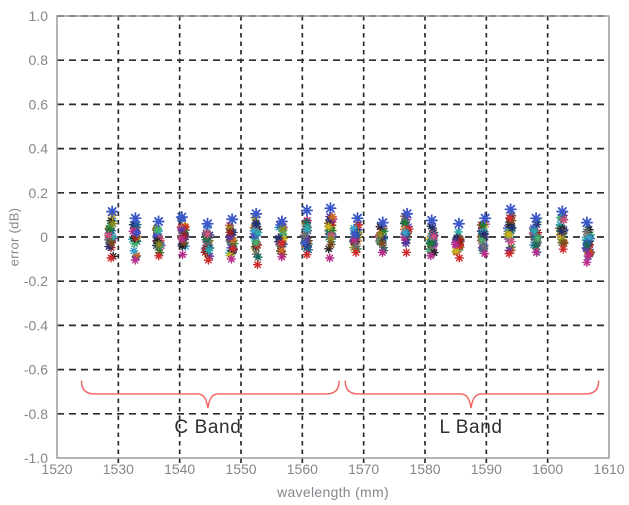 Image resolution: width=629 pixels, height=505 pixels. What do you see at coordinates (44, 237) in the screenshot?
I see `y-tick-label: 0` at bounding box center [44, 237].